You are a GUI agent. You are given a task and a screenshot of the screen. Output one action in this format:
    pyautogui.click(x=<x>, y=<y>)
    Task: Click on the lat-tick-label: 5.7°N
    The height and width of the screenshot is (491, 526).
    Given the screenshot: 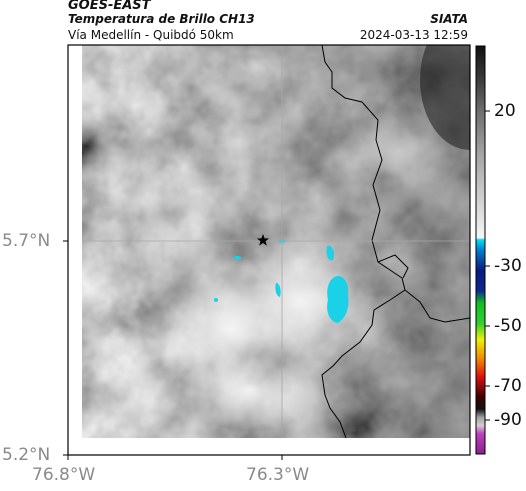 What is the action you would take?
    pyautogui.click(x=26, y=241)
    